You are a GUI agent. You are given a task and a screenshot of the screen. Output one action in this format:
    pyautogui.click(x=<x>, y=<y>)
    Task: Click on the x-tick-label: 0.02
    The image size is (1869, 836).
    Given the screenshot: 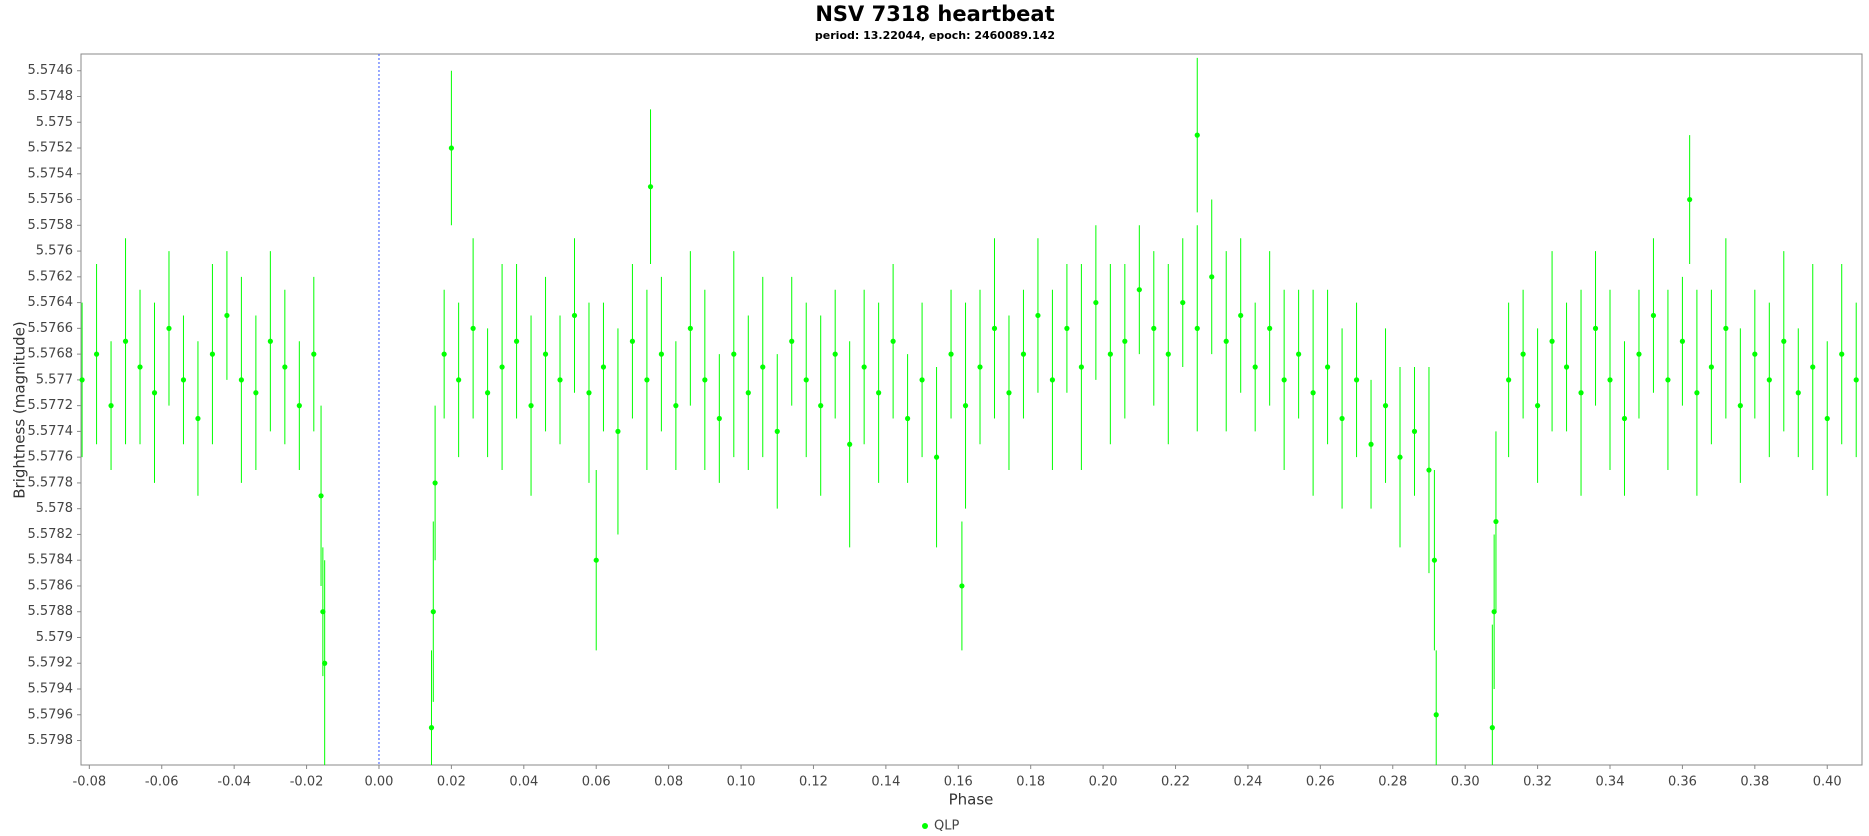 What is the action you would take?
    pyautogui.click(x=451, y=782)
    